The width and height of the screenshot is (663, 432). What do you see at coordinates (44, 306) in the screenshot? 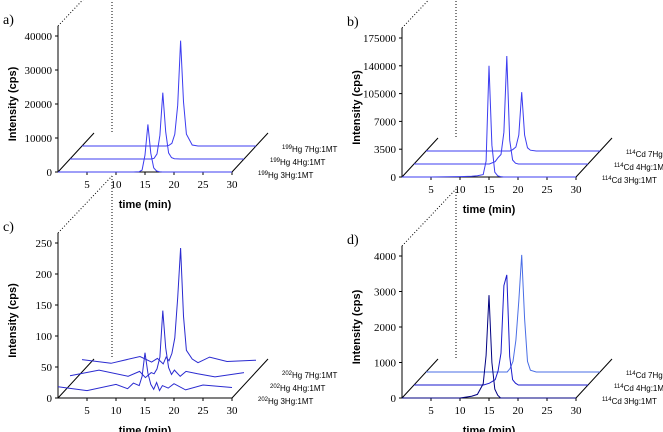
I see `y-tick-label: 150` at bounding box center [44, 306].